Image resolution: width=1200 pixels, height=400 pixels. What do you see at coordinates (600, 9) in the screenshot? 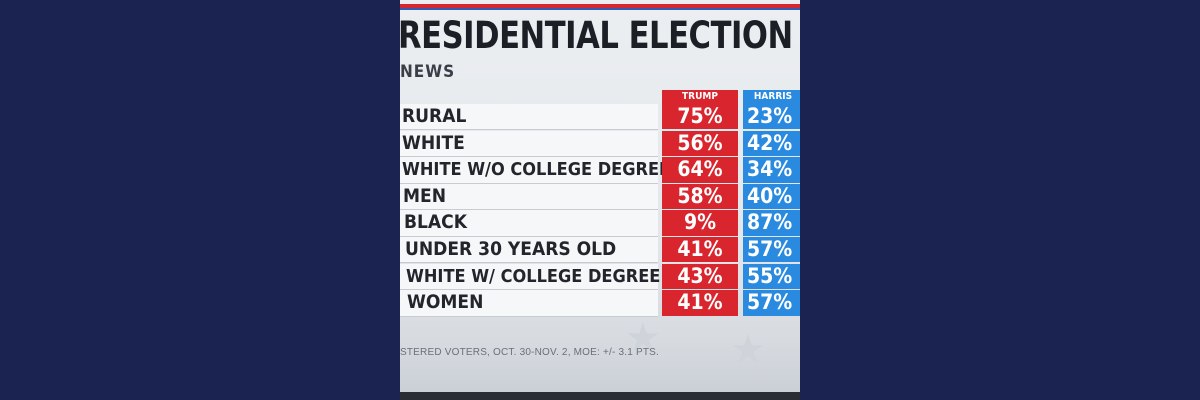
I see `top-blue-stripe` at bounding box center [600, 9].